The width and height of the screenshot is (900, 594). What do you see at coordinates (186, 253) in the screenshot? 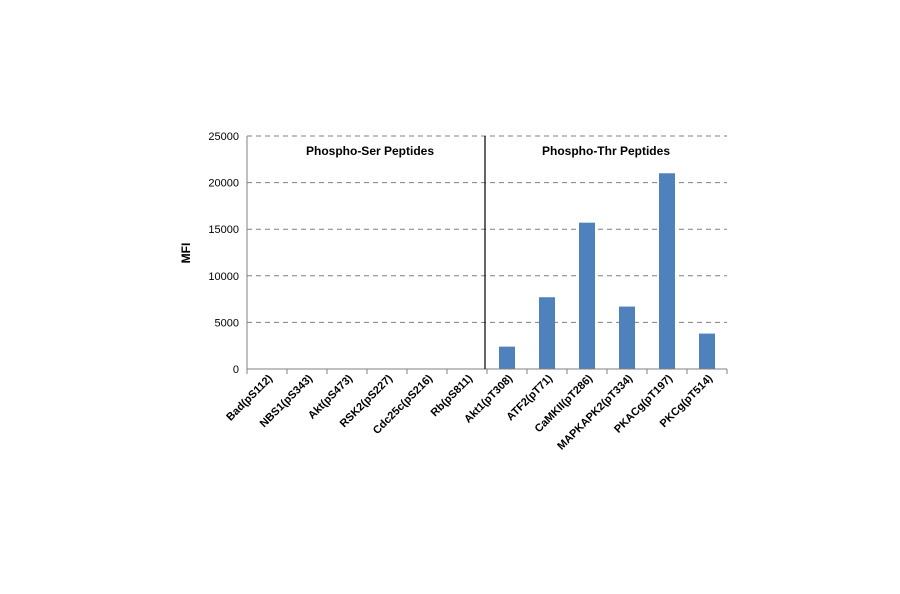
I see `y-axis-label: MFI` at bounding box center [186, 253].